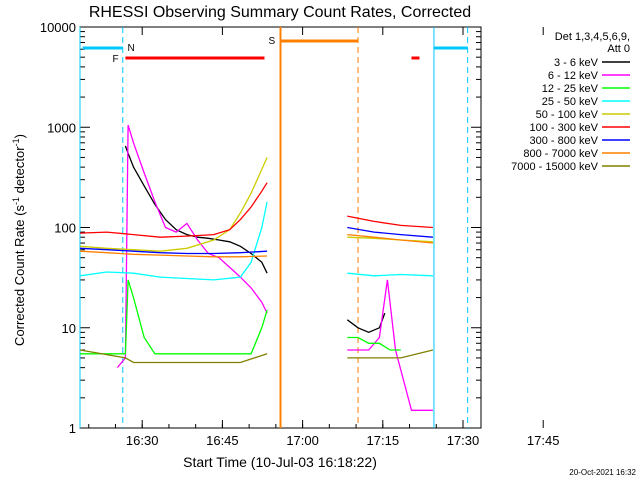 This screenshot has height=480, width=640. Describe the element at coordinates (280, 462) in the screenshot. I see `x-axis-label: Start Time (10-Jul-03 16:18:22)` at that location.